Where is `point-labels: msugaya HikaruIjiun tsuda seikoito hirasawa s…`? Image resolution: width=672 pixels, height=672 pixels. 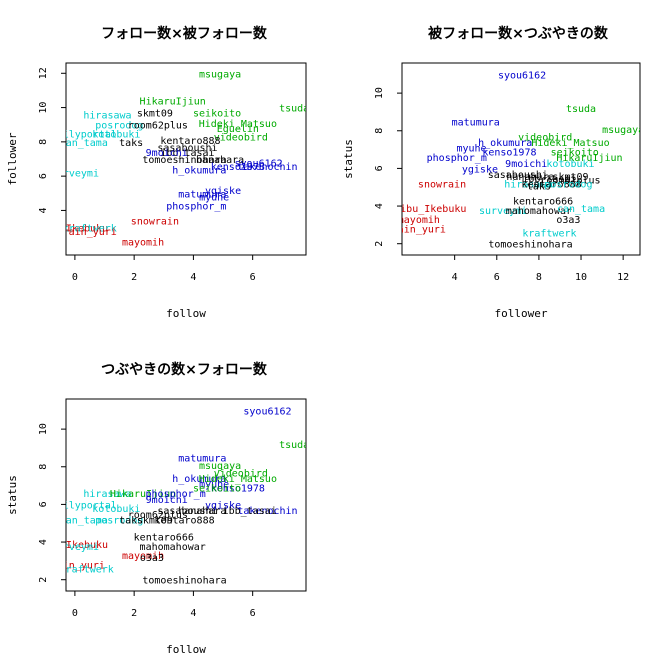
point-labels: msugaya HikaruIjiun tsuda seikoito hirasawa s… is located at coordinates (180, 158).